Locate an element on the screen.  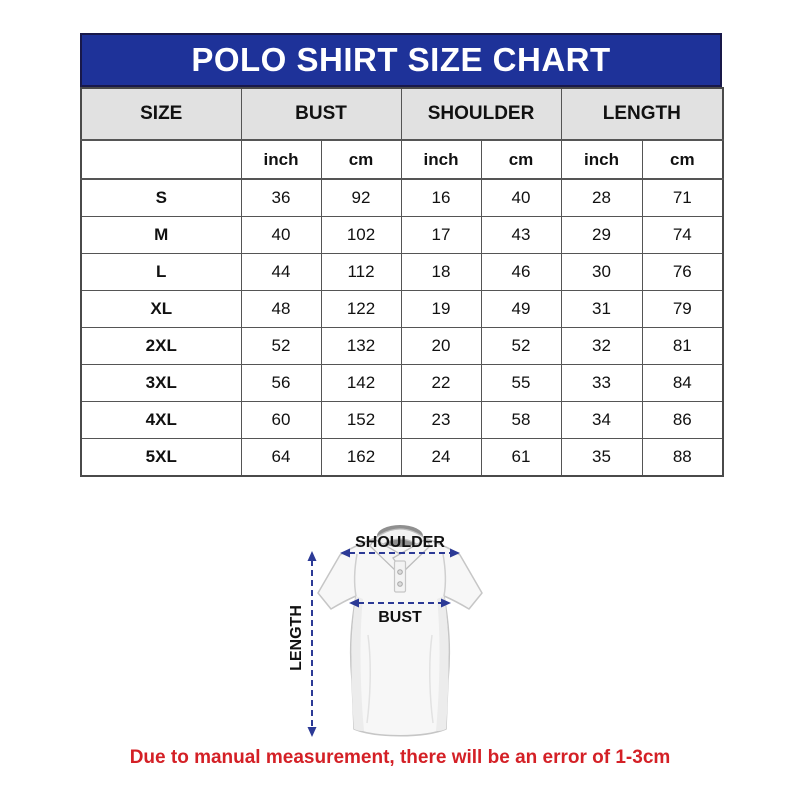
value-cell: 18 is located at coordinates (441, 272).